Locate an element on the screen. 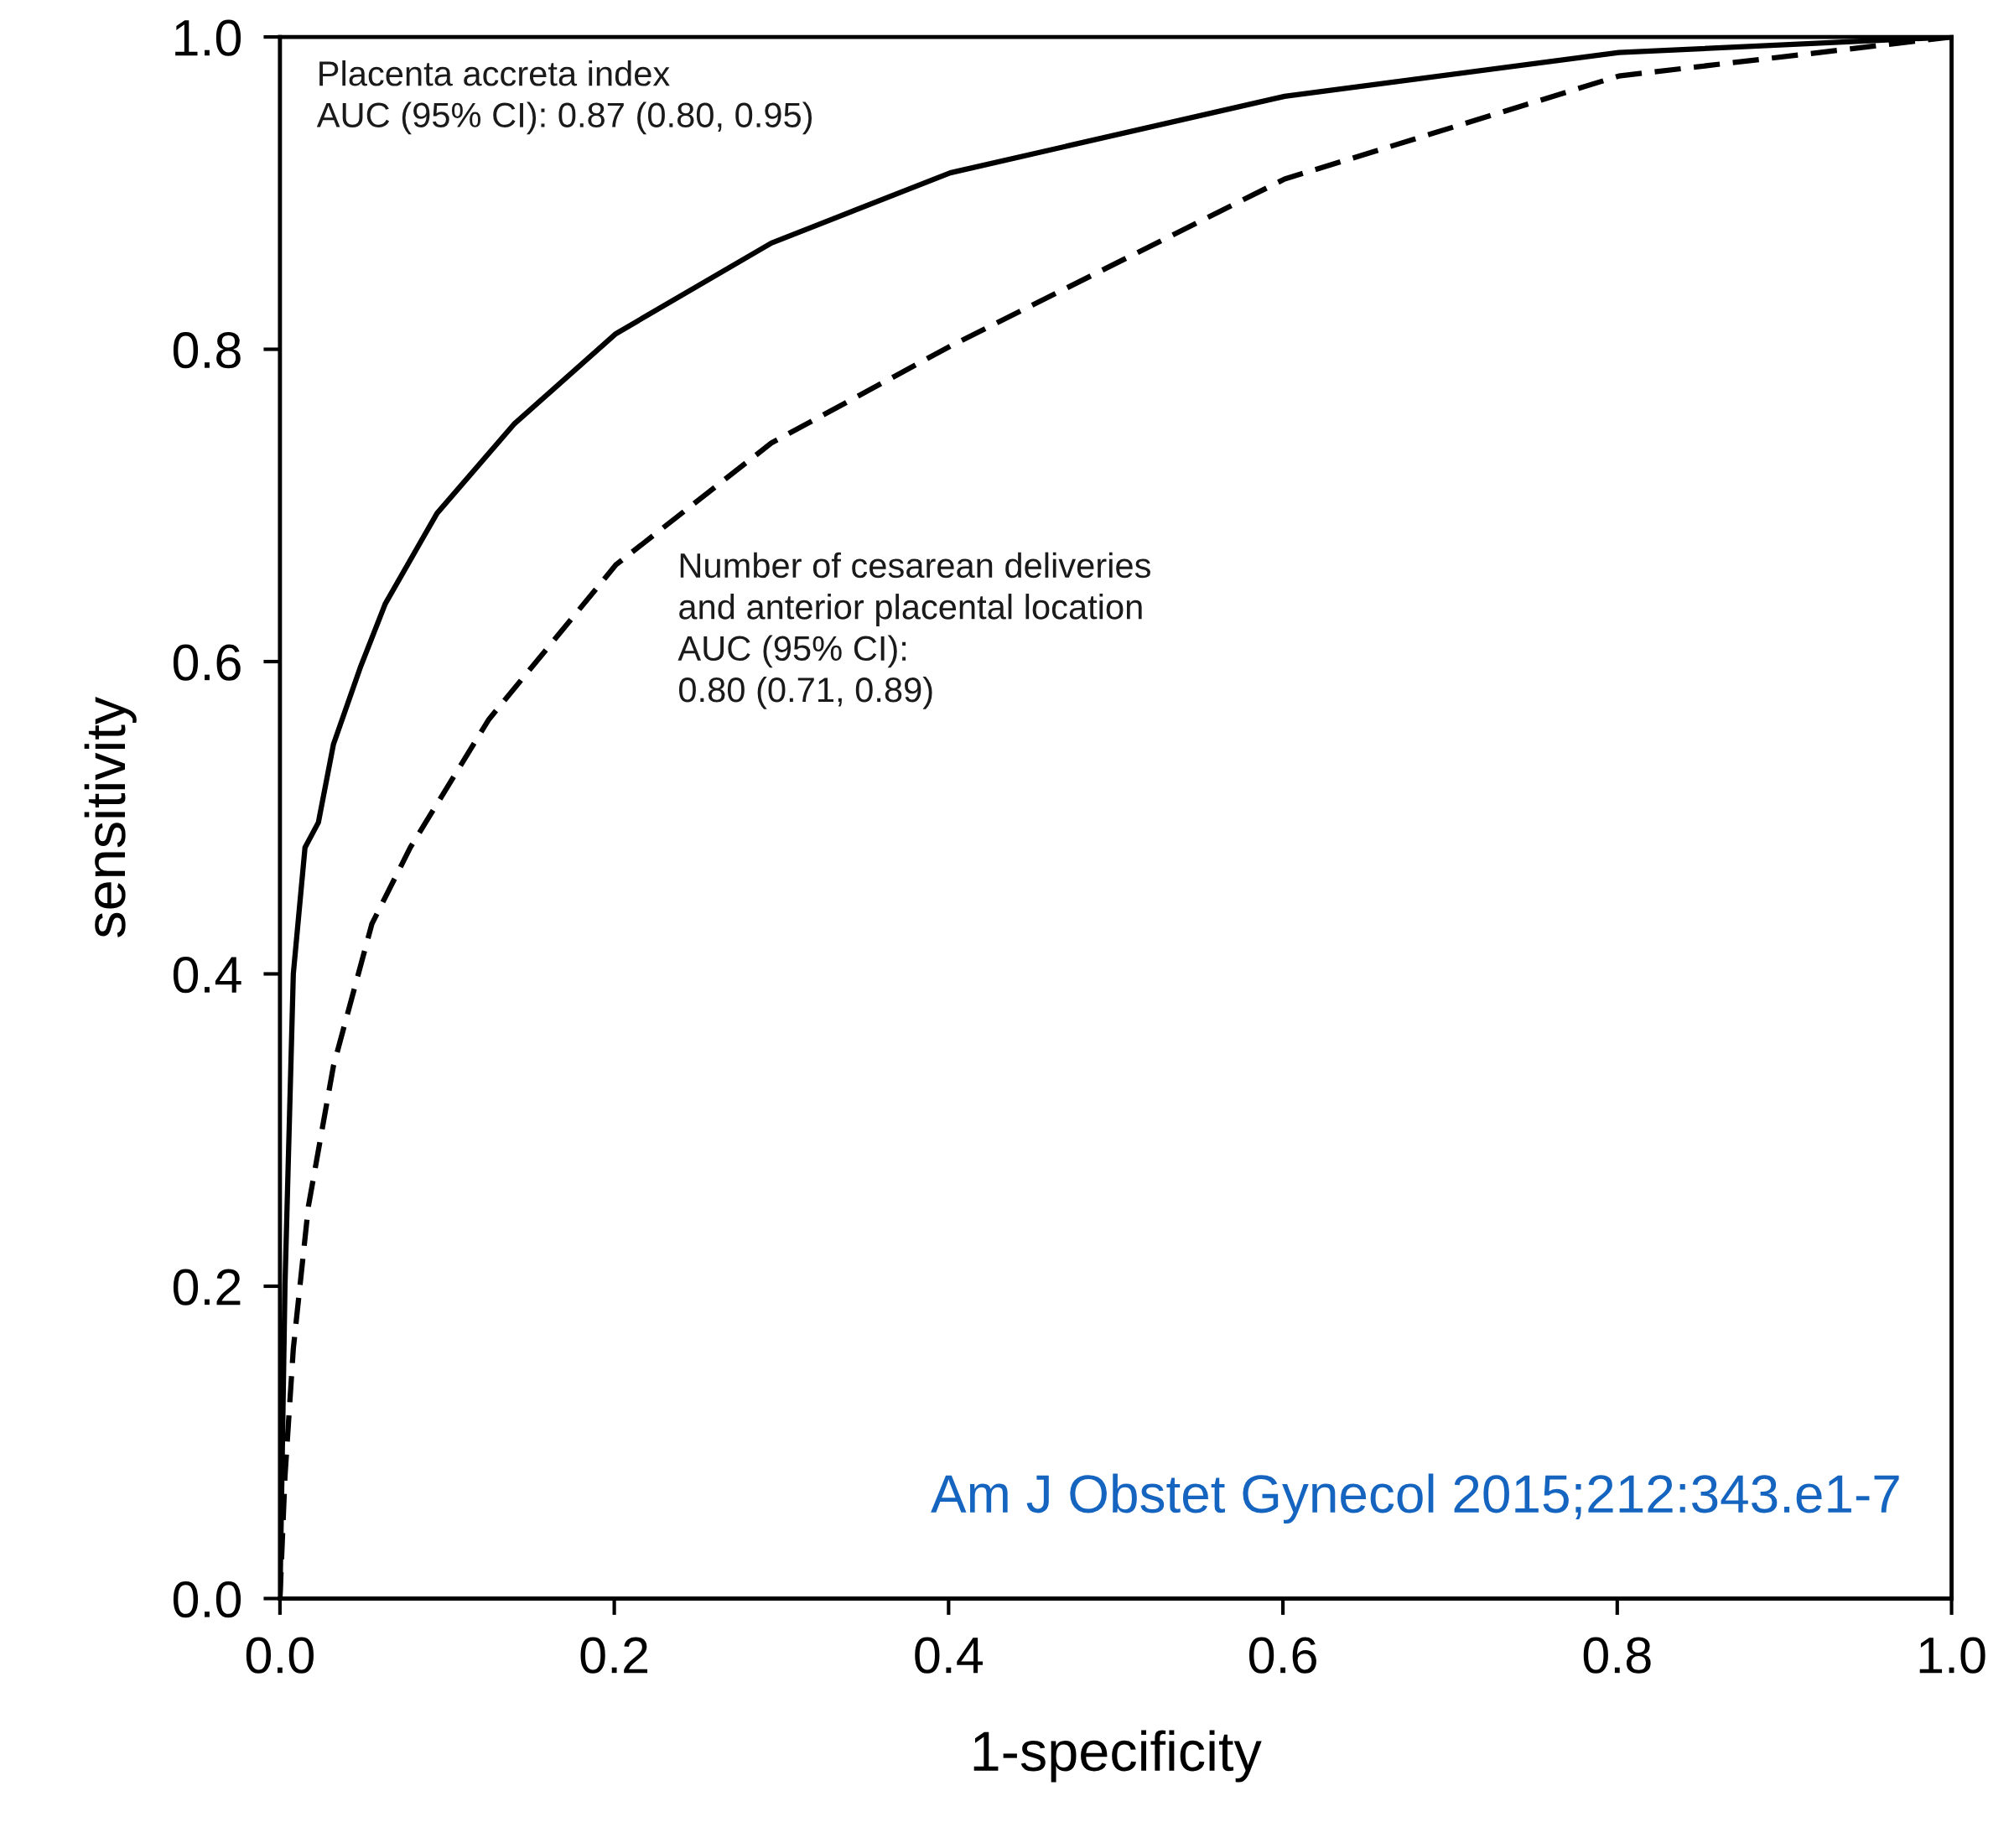 The image size is (2014, 1848). x-tick-label: 0.0 is located at coordinates (280, 1656).